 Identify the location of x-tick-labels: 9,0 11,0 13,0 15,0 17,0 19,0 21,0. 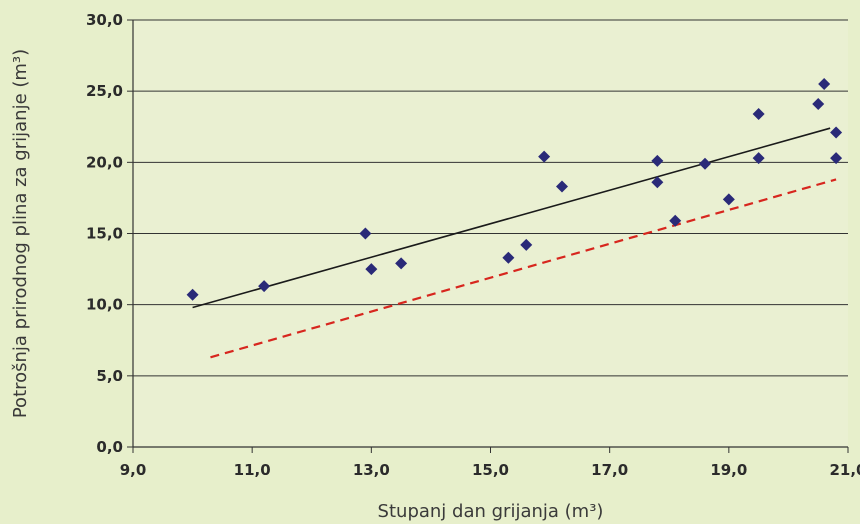
(490, 470).